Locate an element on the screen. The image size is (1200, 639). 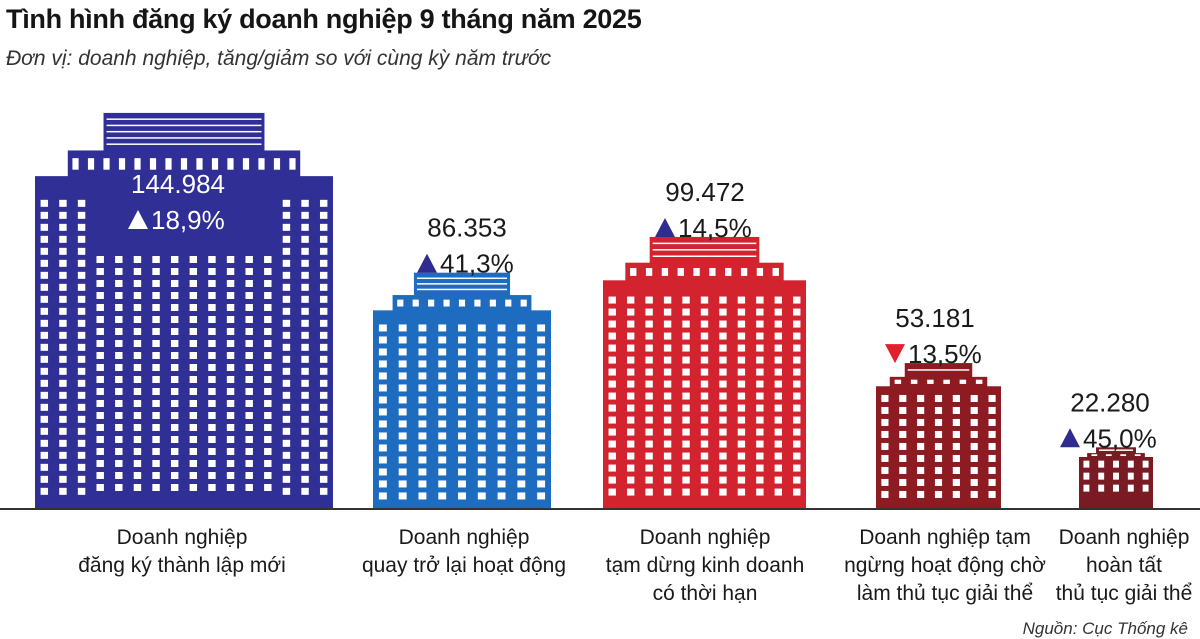
change-label-returned: 41,3% is located at coordinates (477, 264).